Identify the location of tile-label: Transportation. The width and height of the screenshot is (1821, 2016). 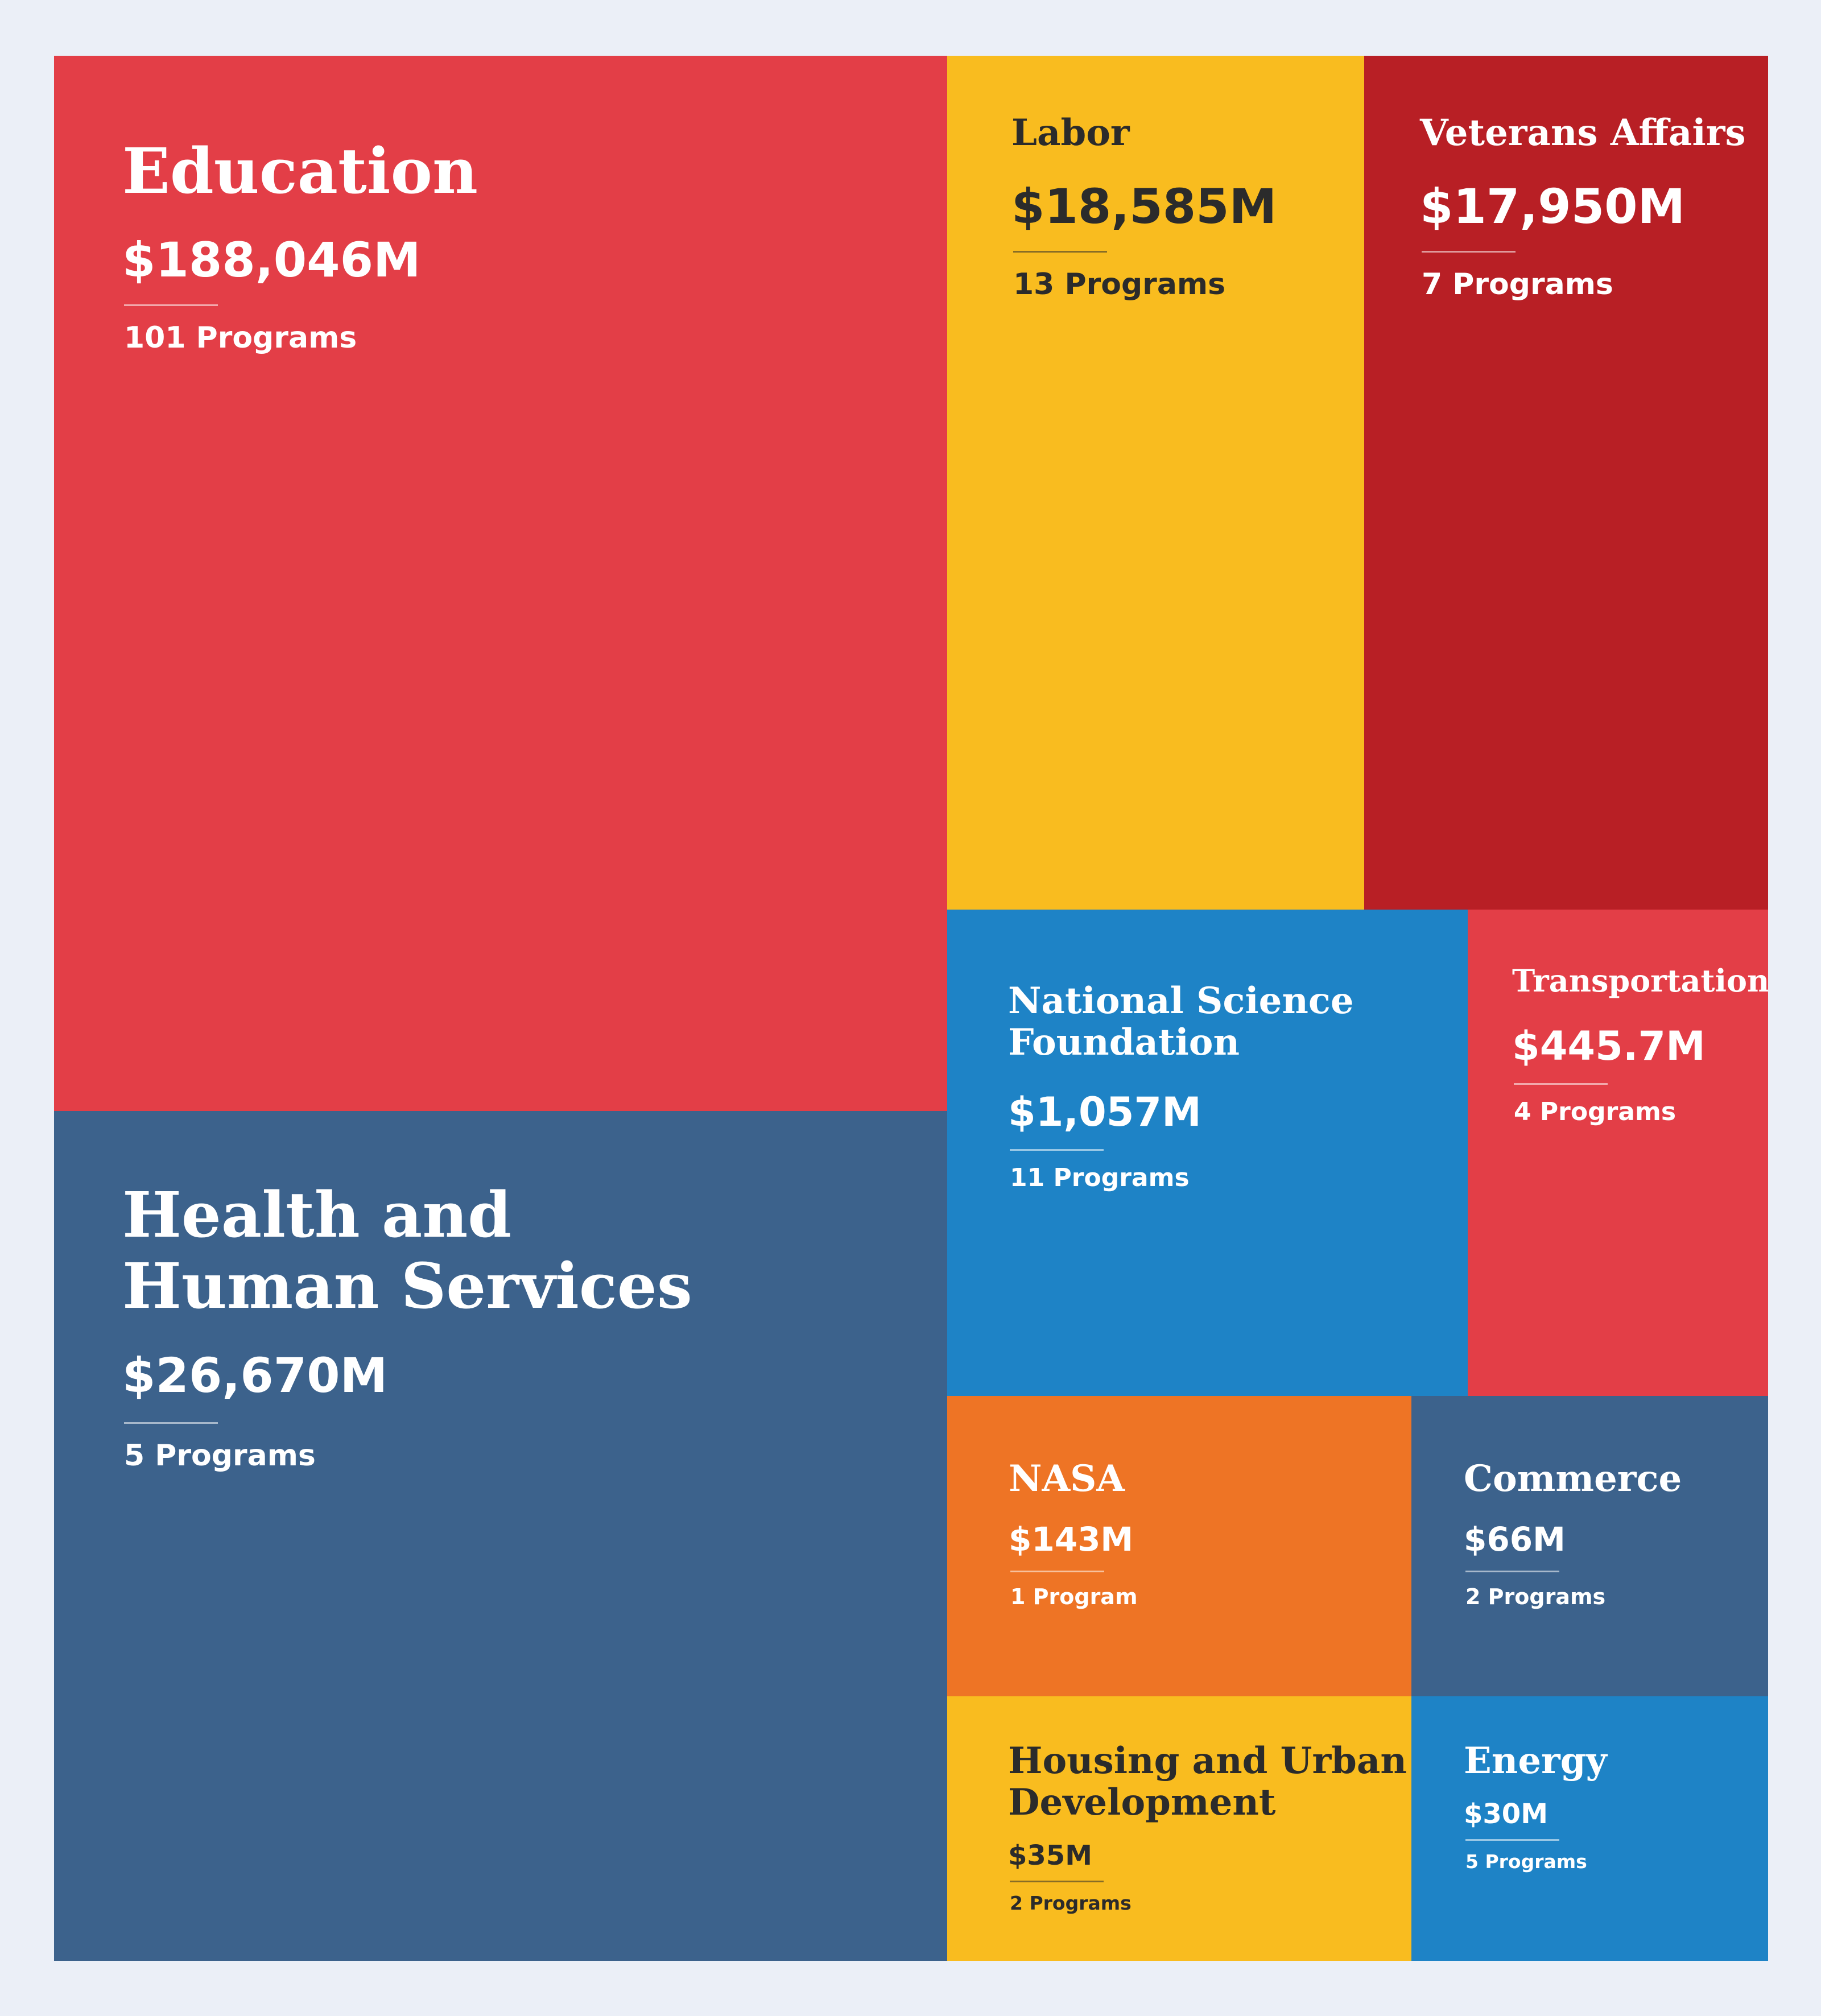
(1640, 980).